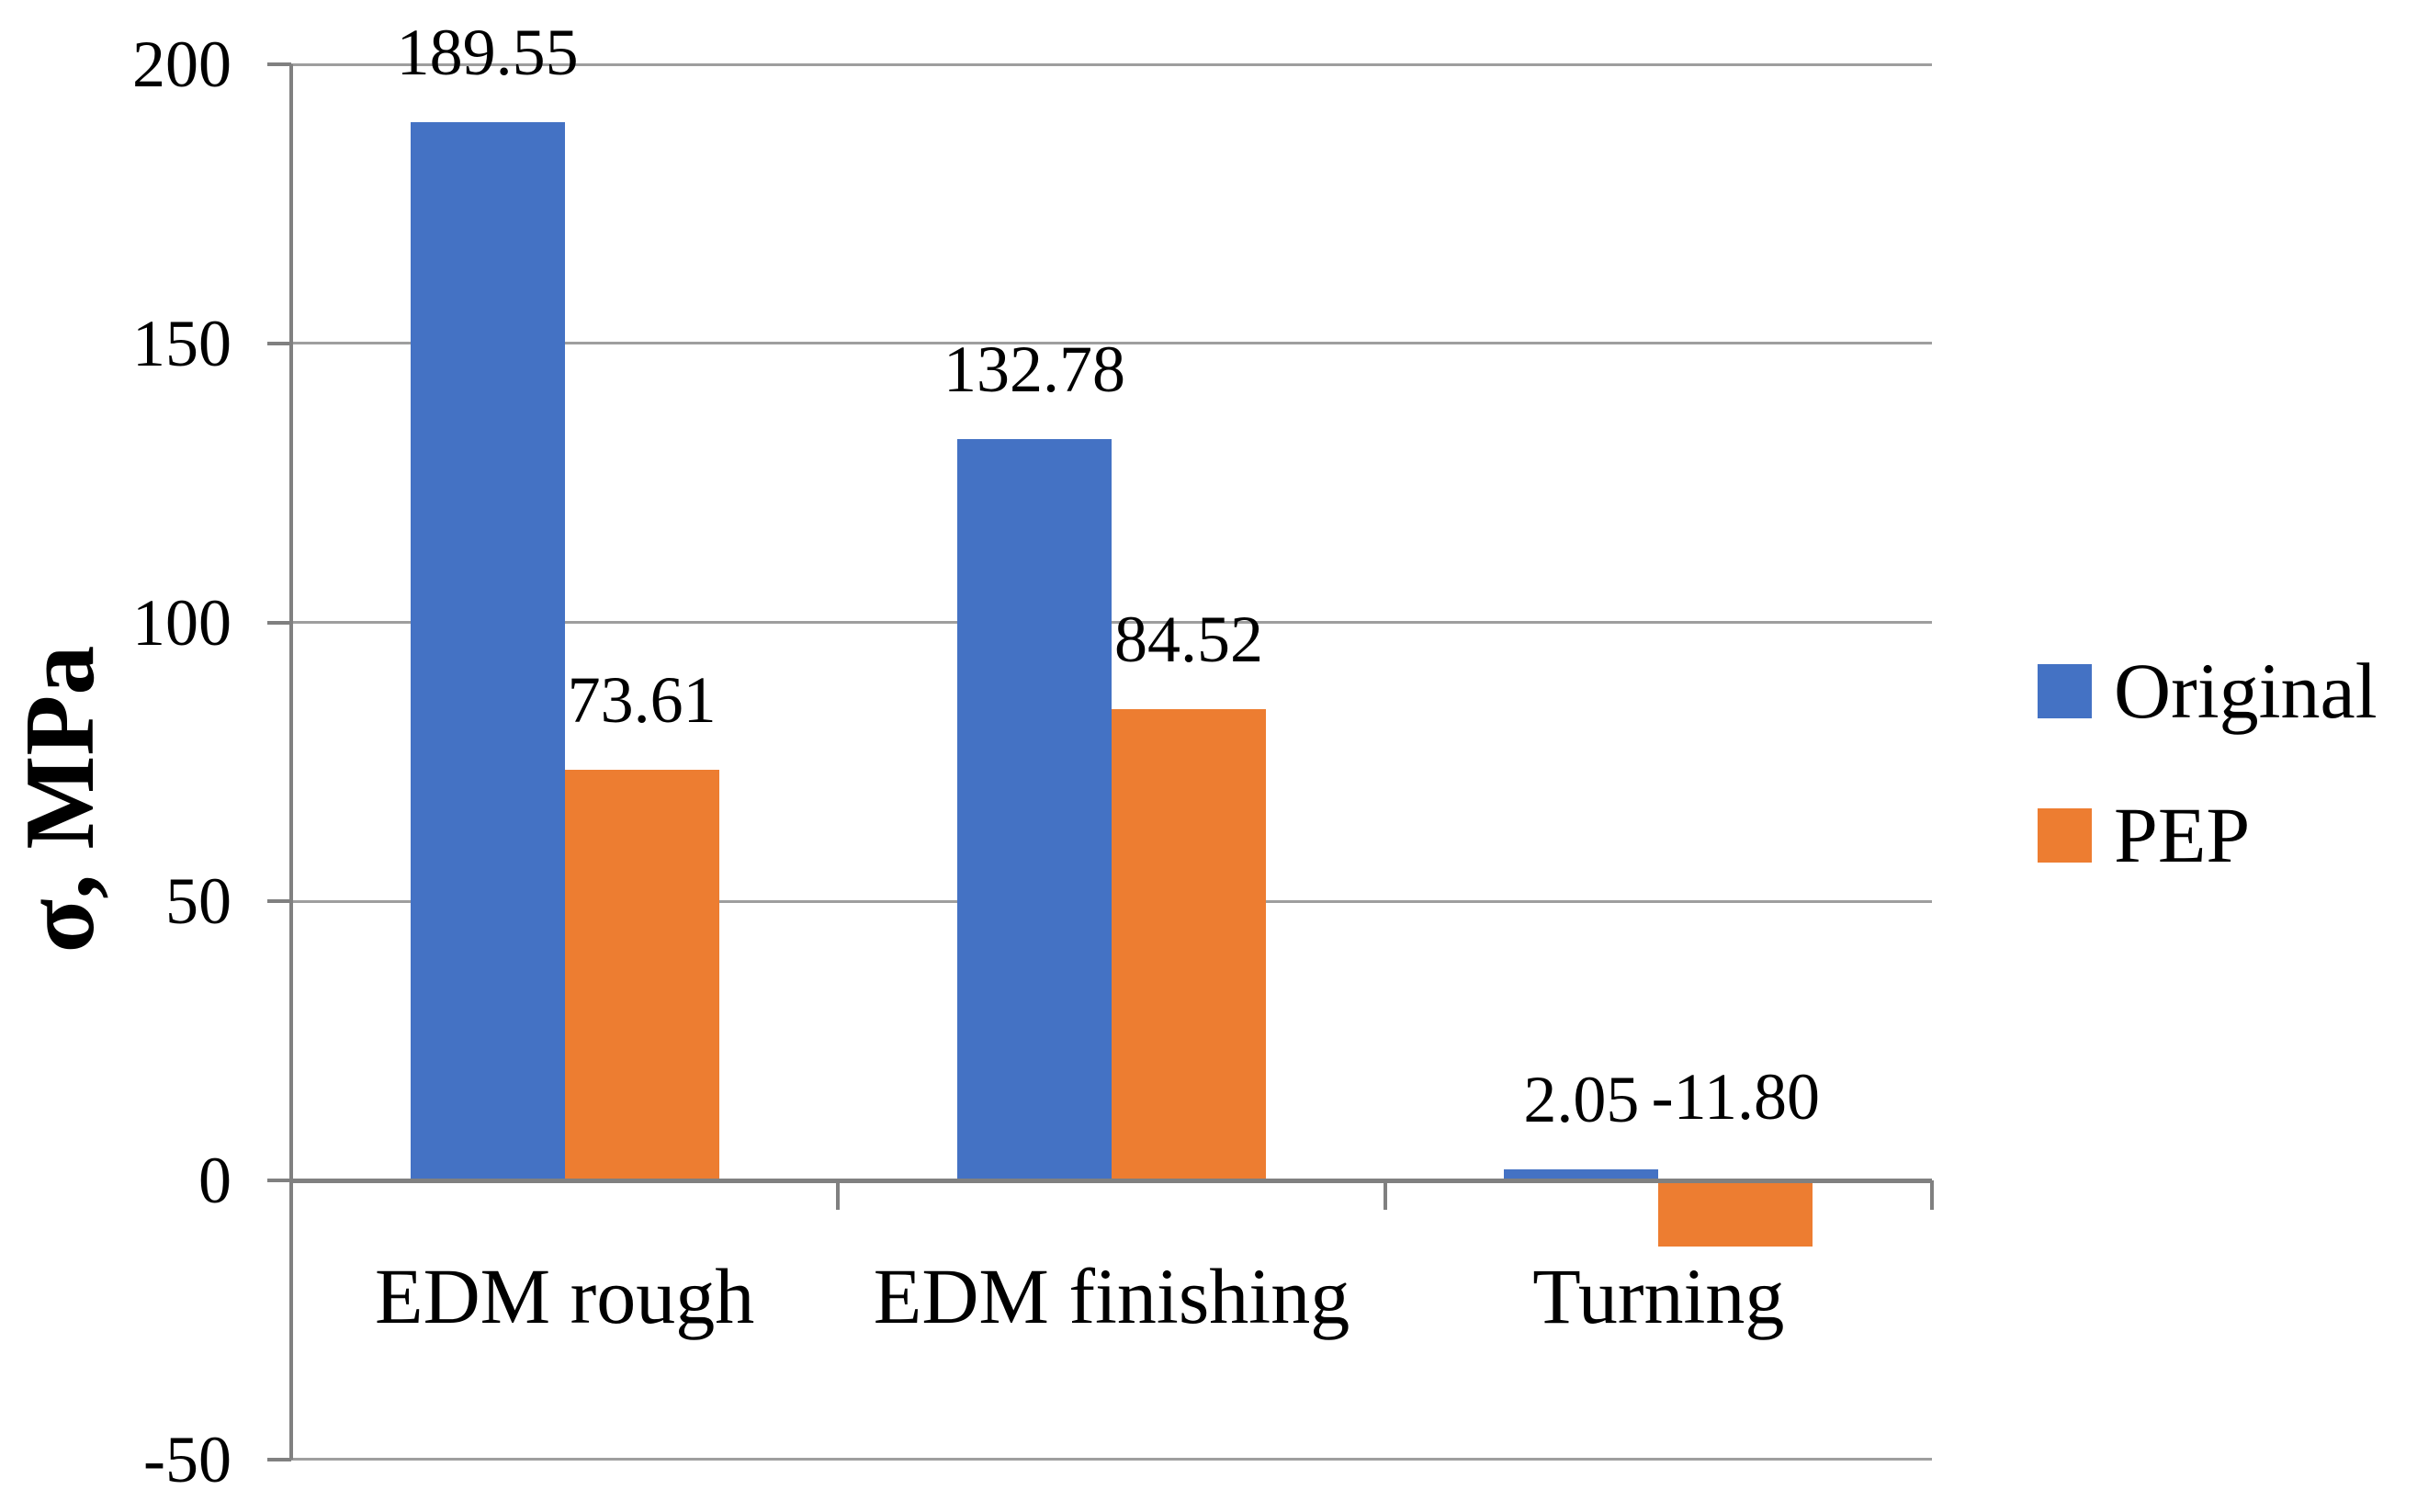 The height and width of the screenshot is (1512, 2417). I want to click on data-label-original-edm-finishing: 132.78, so click(1034, 370).